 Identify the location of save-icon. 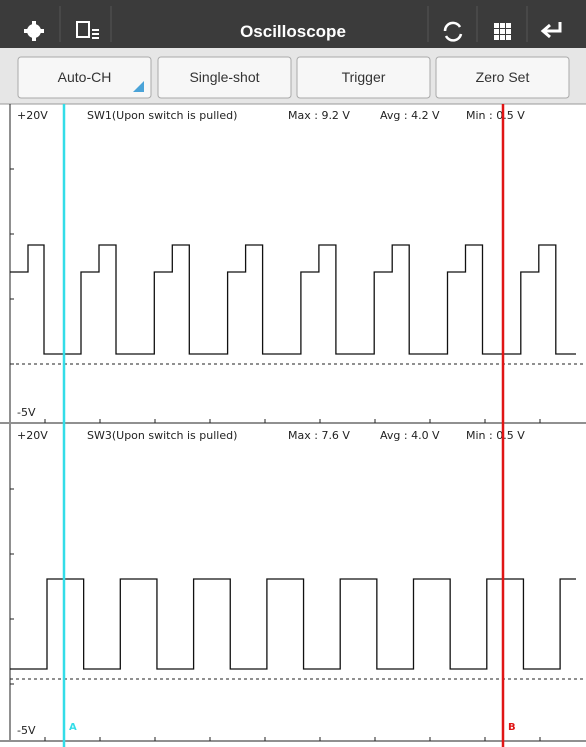
(87, 30).